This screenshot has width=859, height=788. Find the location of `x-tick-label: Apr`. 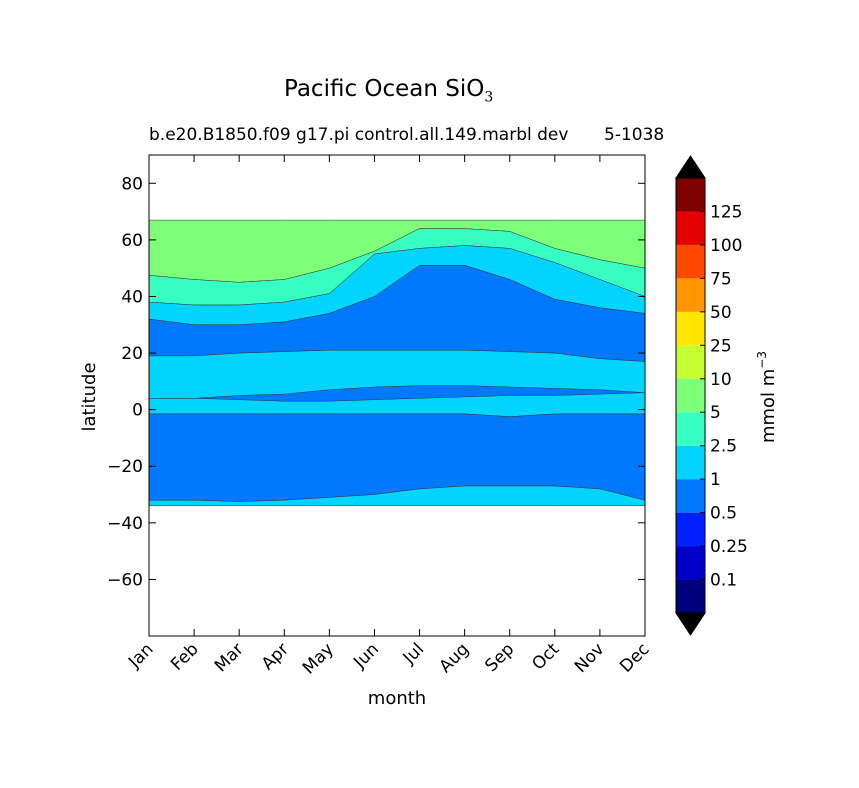

x-tick-label: Apr is located at coordinates (275, 656).